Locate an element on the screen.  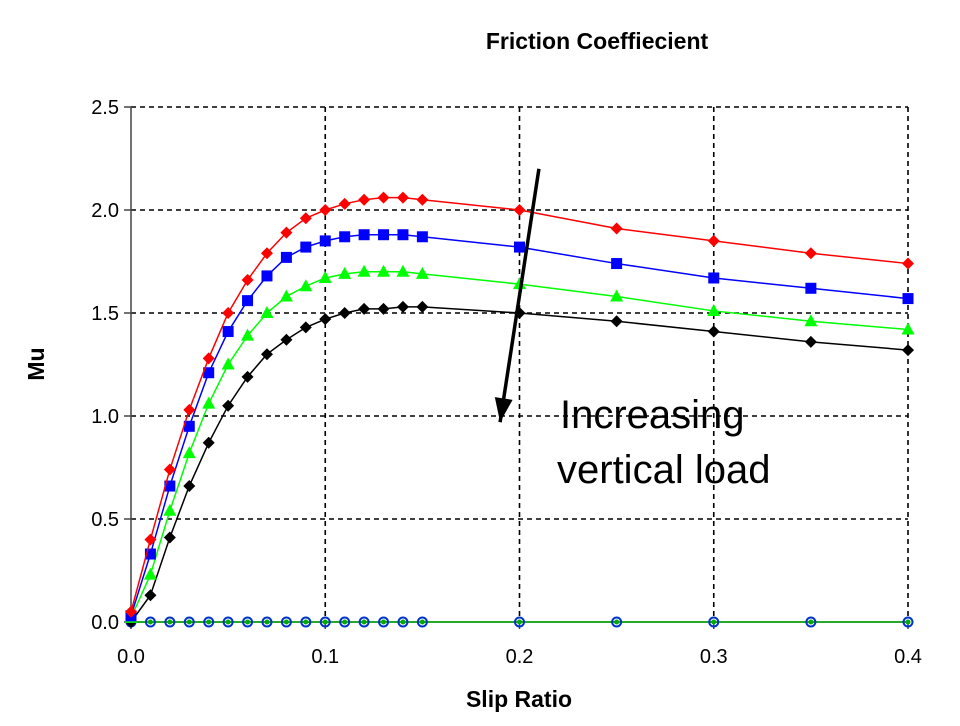
x-tick-label: 0.1 is located at coordinates (325, 657).